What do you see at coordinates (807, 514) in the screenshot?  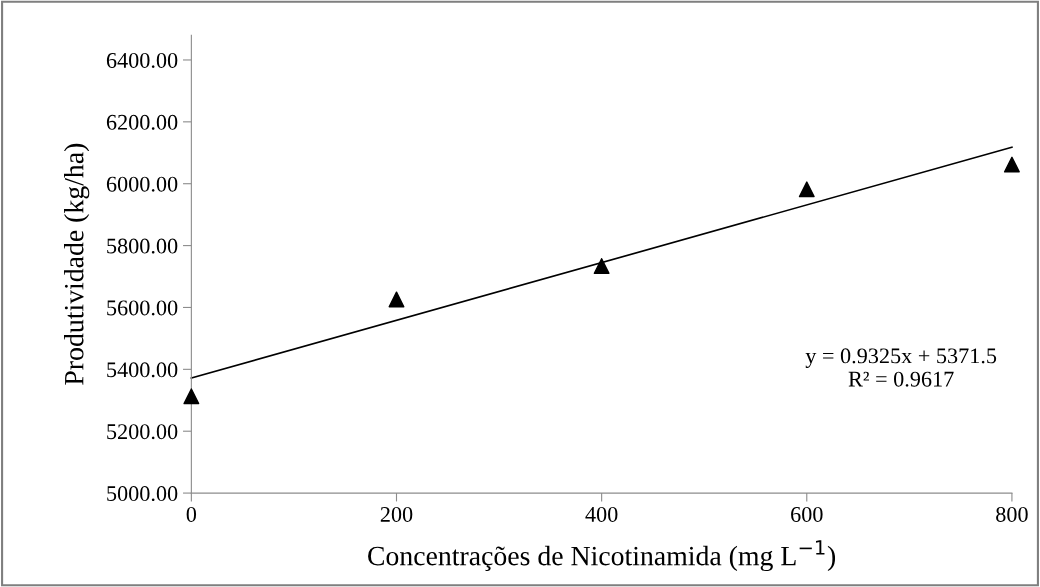 I see `x-tick-label: 600` at bounding box center [807, 514].